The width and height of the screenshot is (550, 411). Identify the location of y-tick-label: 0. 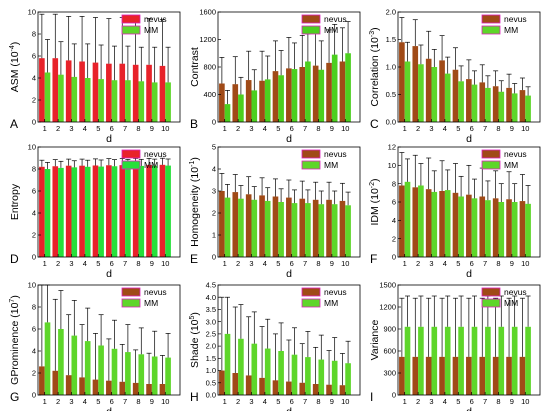
(394, 257).